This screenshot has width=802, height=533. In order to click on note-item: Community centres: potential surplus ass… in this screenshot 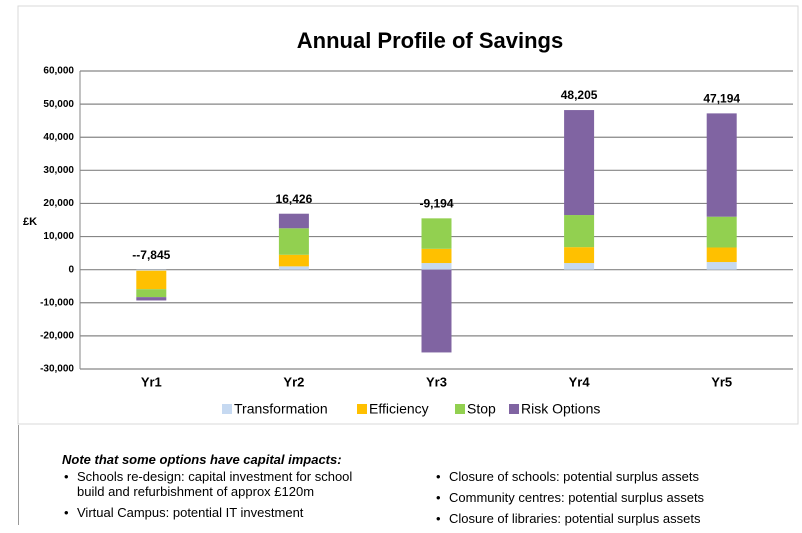, I will do `click(614, 497)`.